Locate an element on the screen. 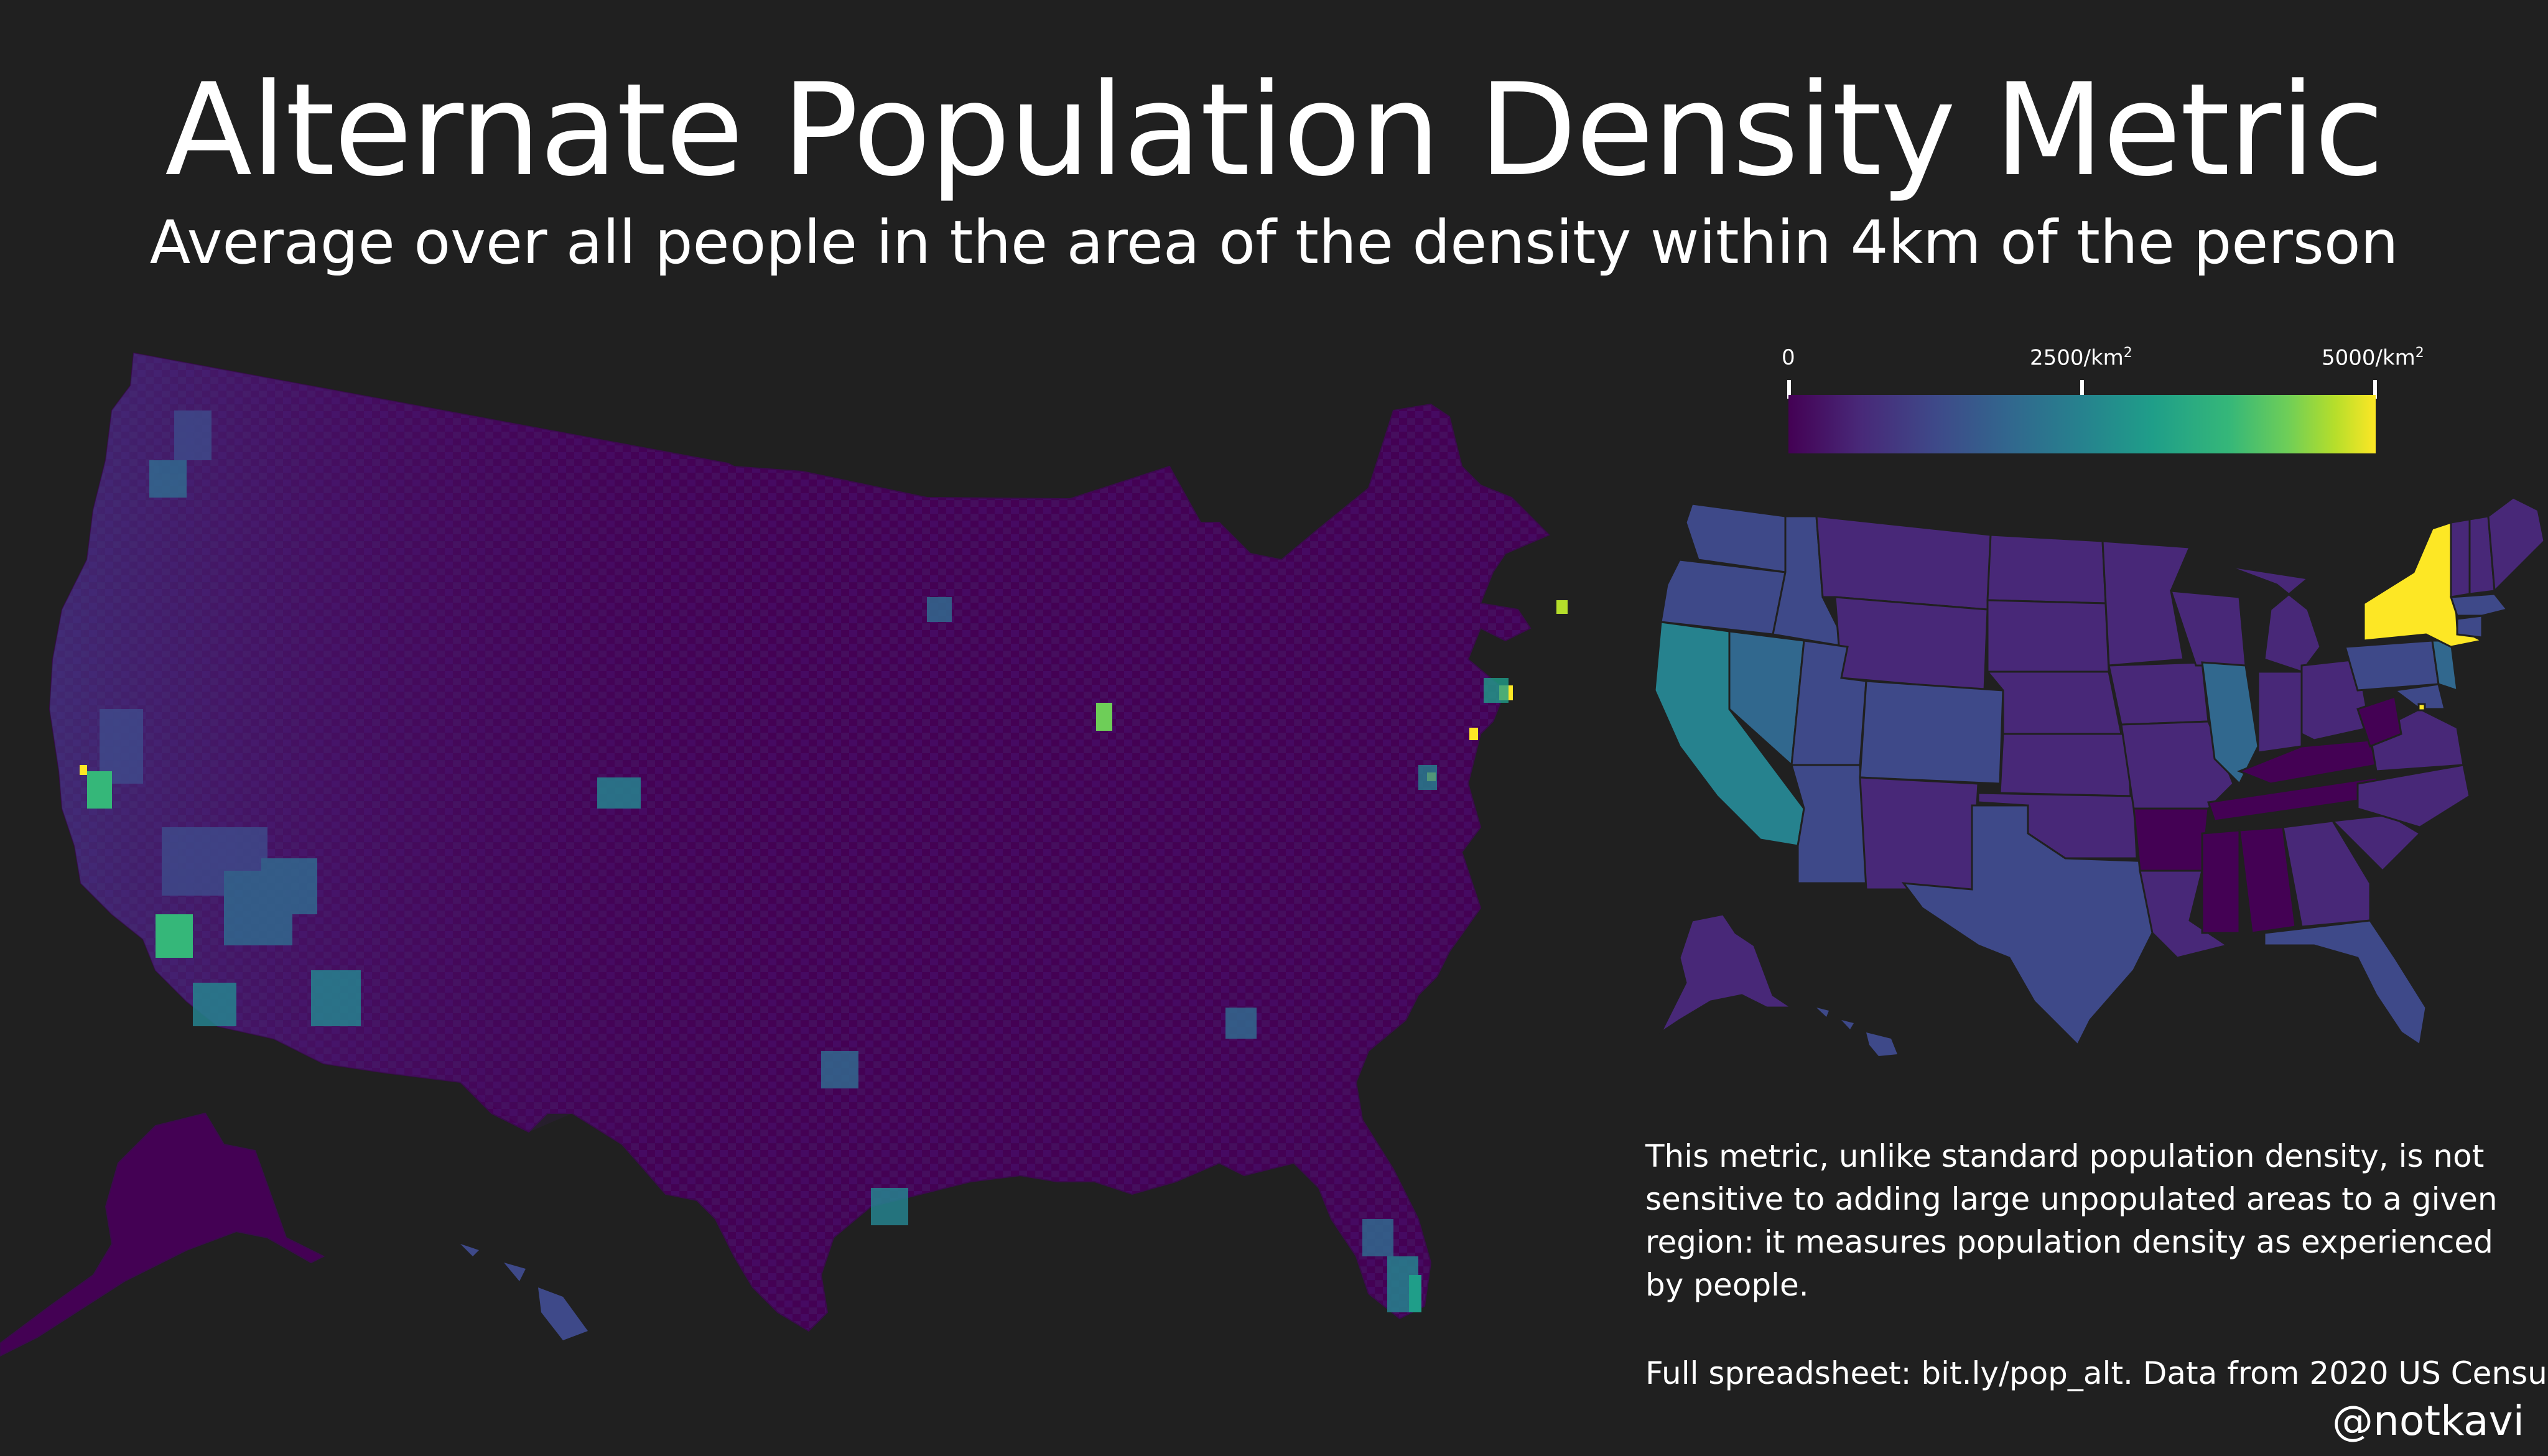 The width and height of the screenshot is (2548, 1456). hotspot-boston is located at coordinates (1562, 607).